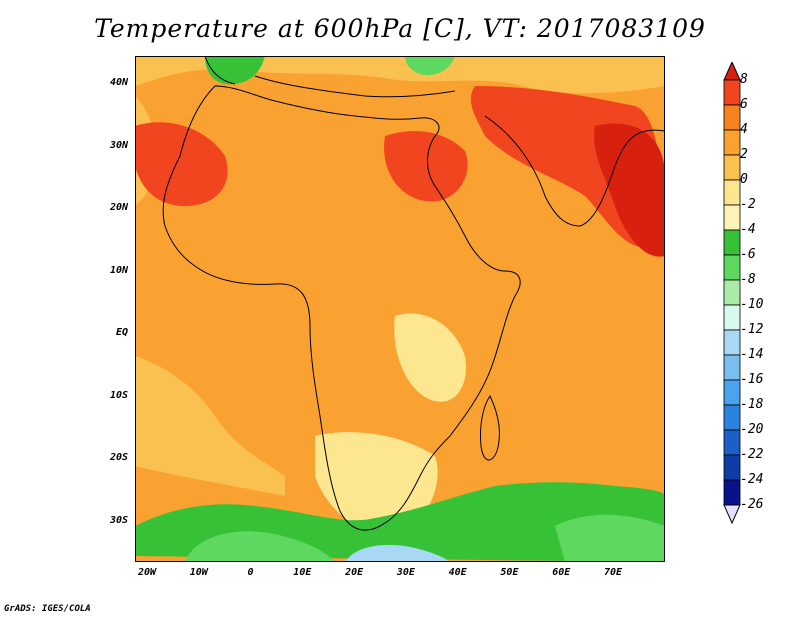  I want to click on longitude-label: 30E, so click(405, 572).